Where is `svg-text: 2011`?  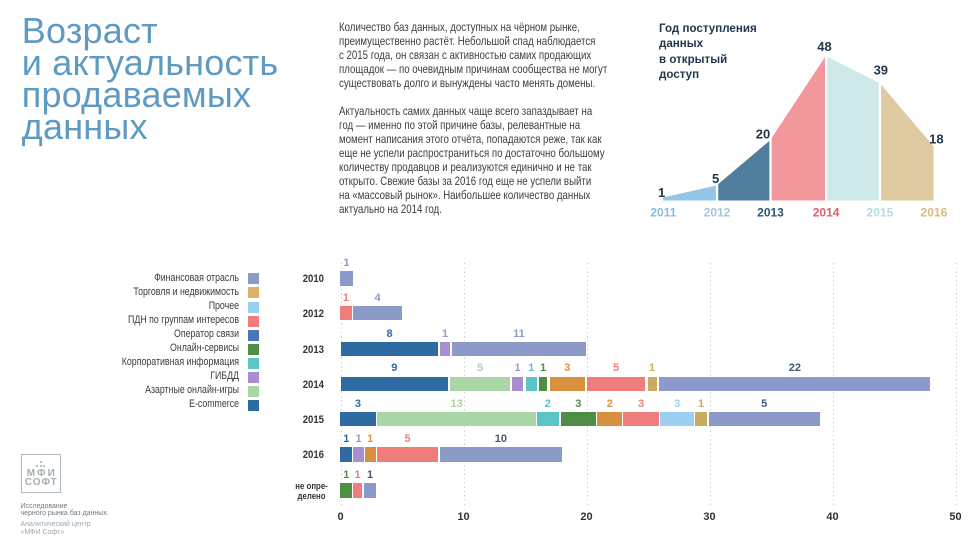
svg-text: 2011 is located at coordinates (663, 213).